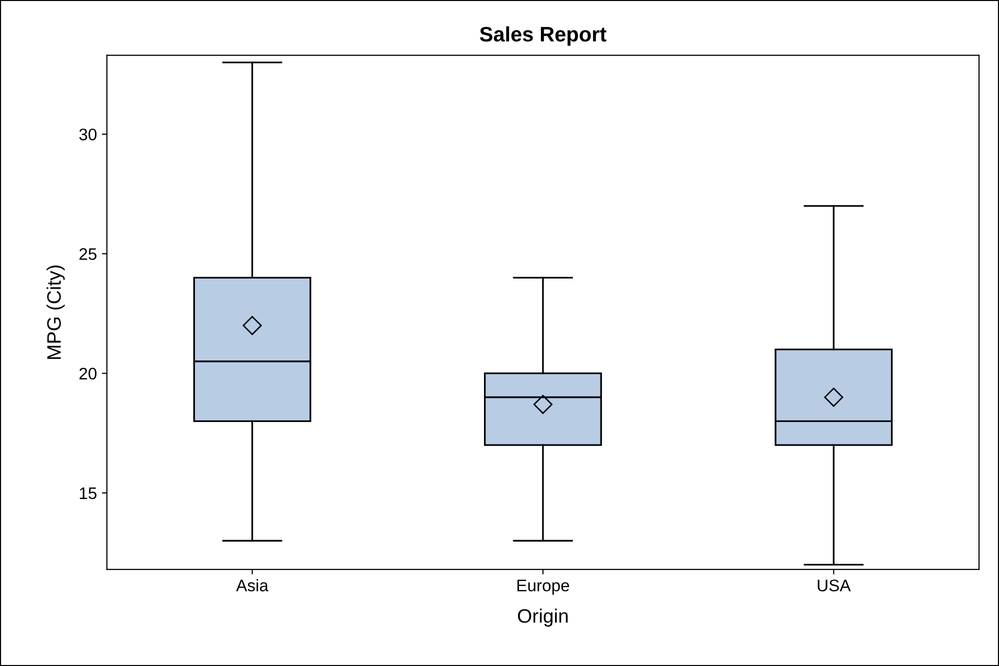  I want to click on x-tick-label: Europe, so click(543, 587).